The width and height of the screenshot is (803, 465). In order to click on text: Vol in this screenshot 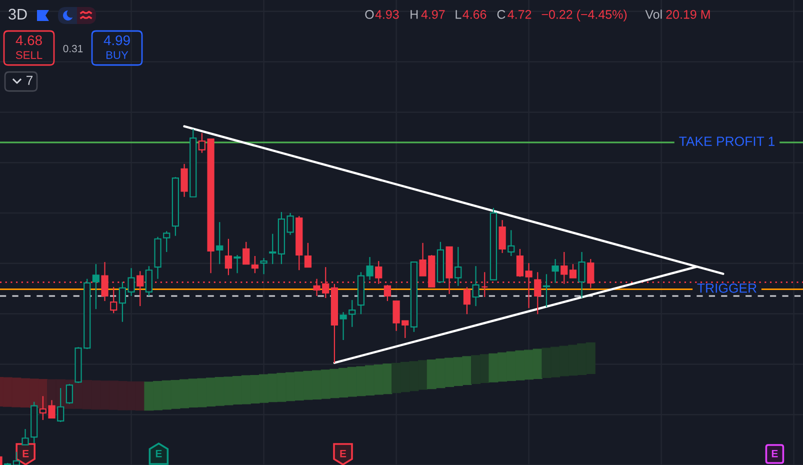, I will do `click(653, 14)`.